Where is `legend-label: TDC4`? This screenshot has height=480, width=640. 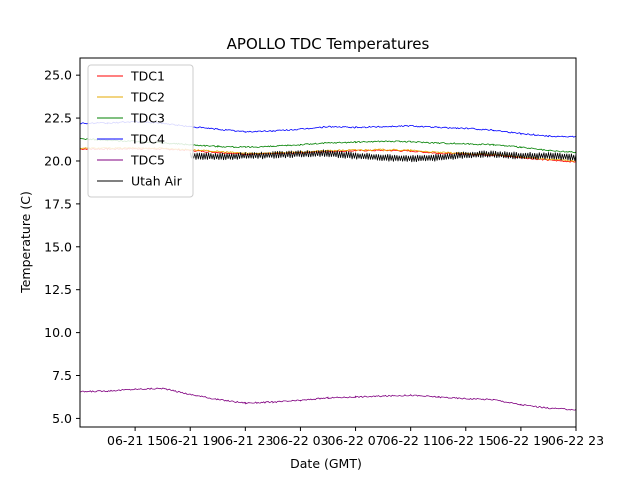
legend-label: TDC4 is located at coordinates (147, 139).